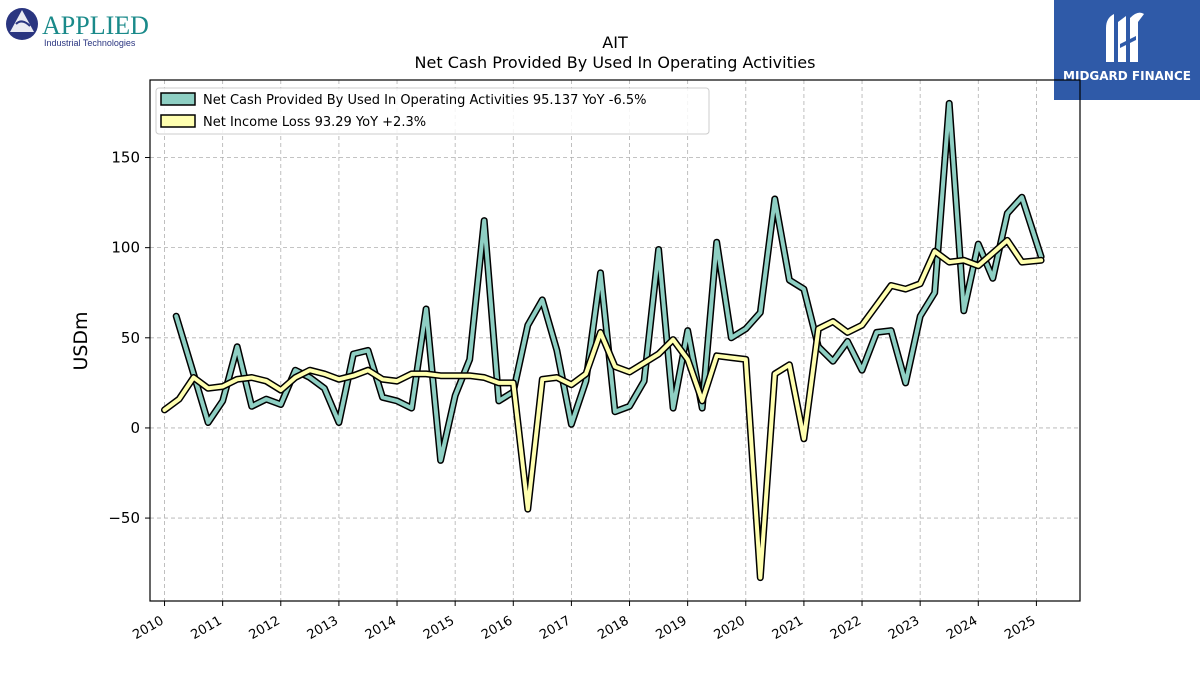  What do you see at coordinates (178, 99) in the screenshot?
I see `legend-swatch-operating-cash` at bounding box center [178, 99].